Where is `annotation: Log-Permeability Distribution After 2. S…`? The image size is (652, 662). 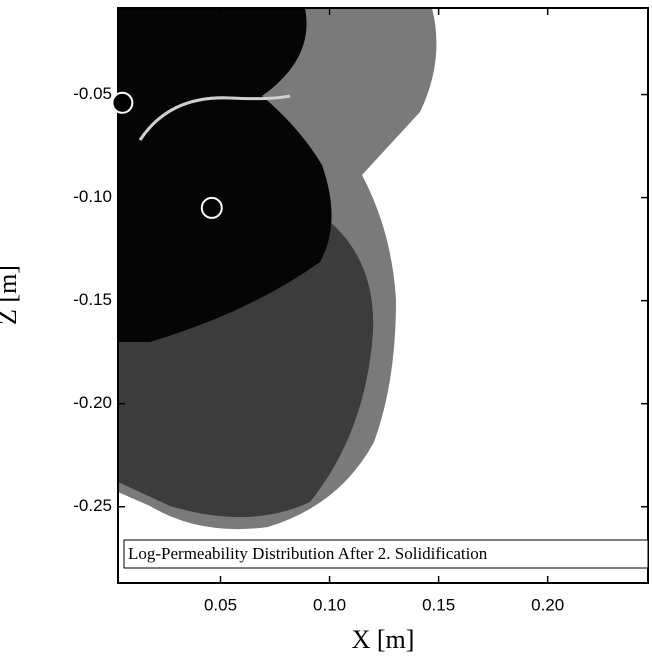 annotation: Log-Permeability Distribution After 2. S… is located at coordinates (308, 553).